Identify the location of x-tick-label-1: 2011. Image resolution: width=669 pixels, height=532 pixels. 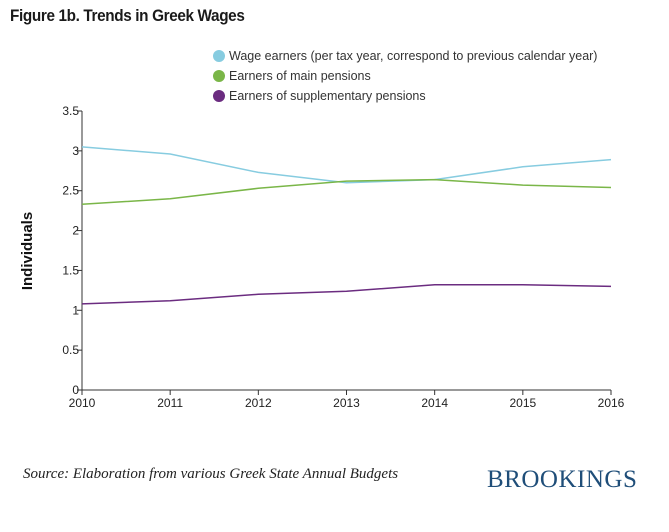
(170, 403).